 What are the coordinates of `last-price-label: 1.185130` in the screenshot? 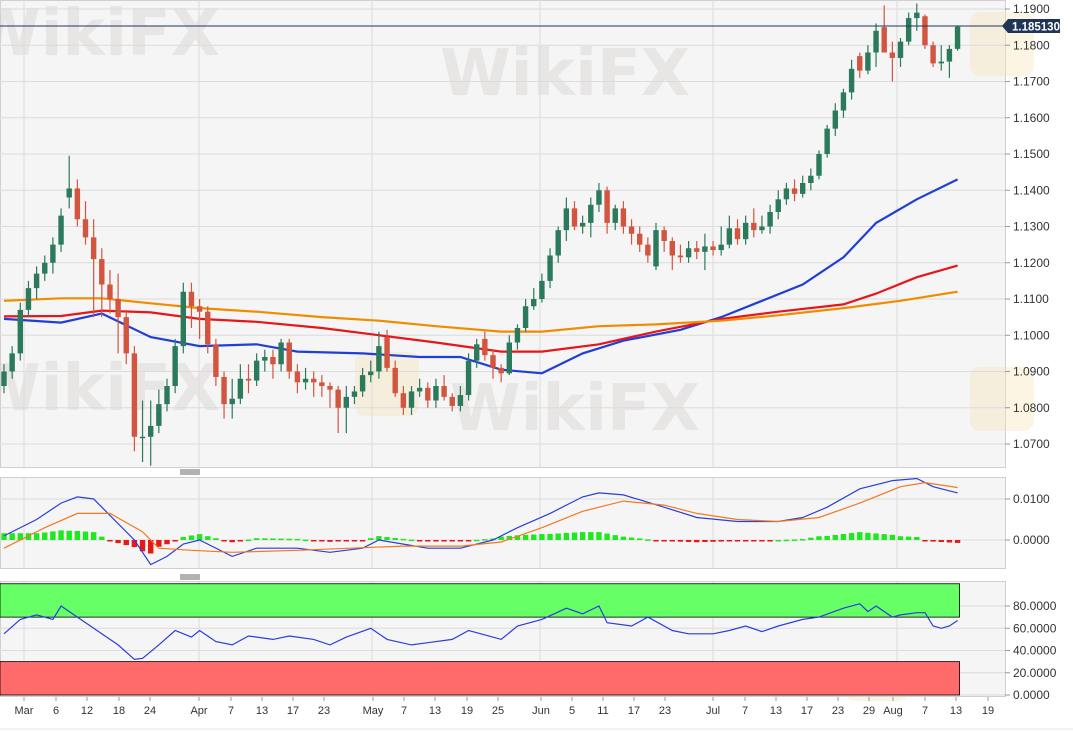 It's located at (1036, 28).